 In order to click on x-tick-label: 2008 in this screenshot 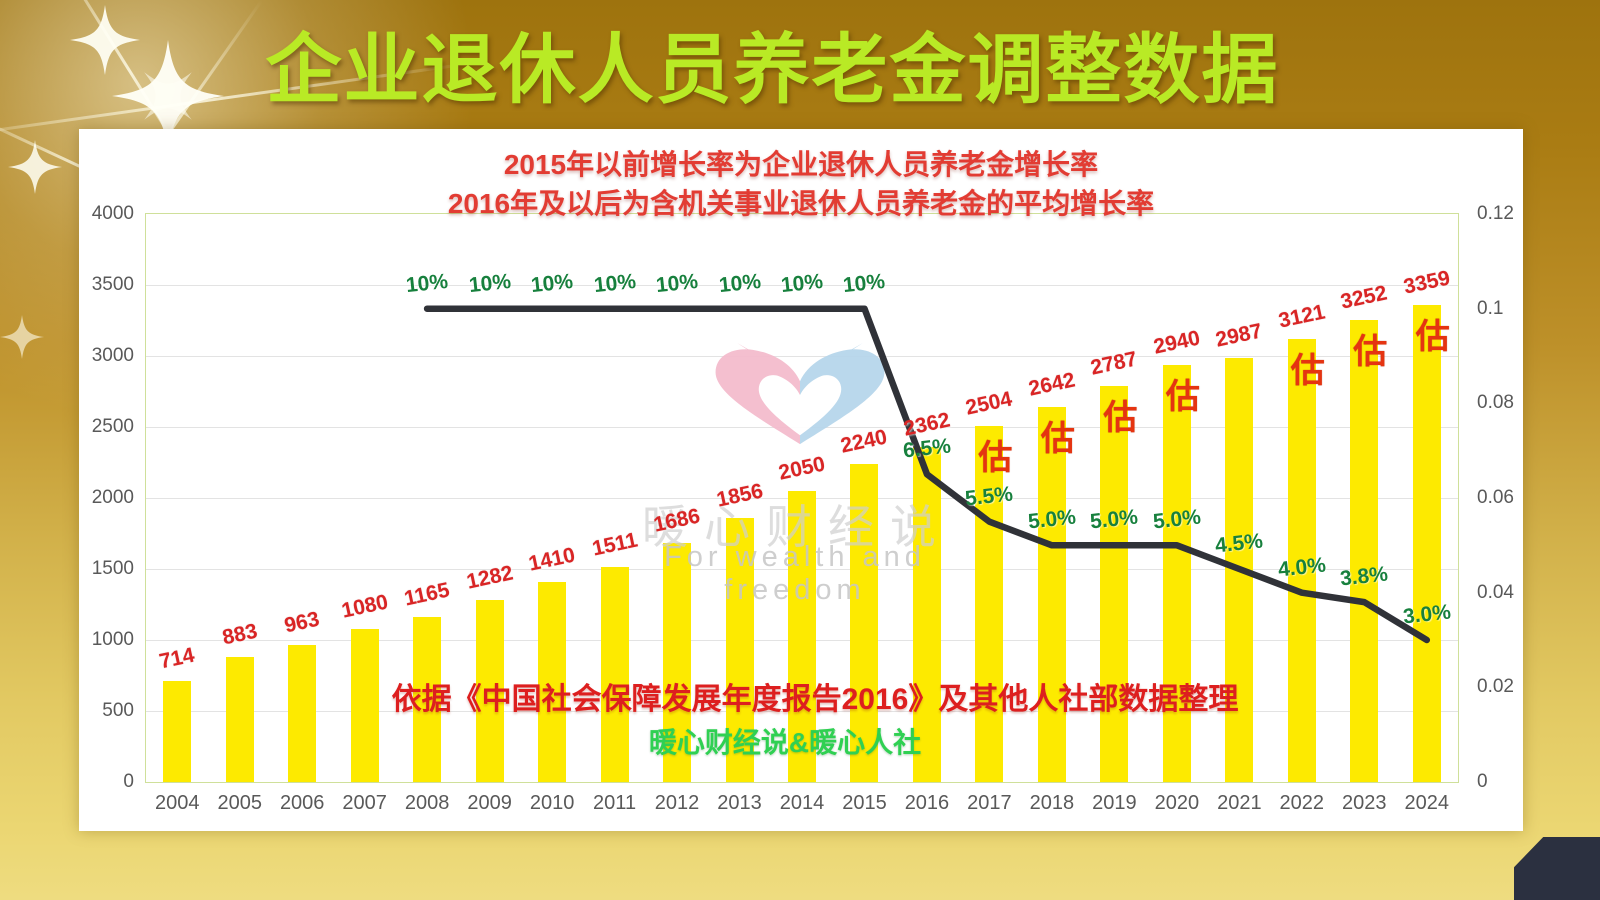, I will do `click(427, 803)`.